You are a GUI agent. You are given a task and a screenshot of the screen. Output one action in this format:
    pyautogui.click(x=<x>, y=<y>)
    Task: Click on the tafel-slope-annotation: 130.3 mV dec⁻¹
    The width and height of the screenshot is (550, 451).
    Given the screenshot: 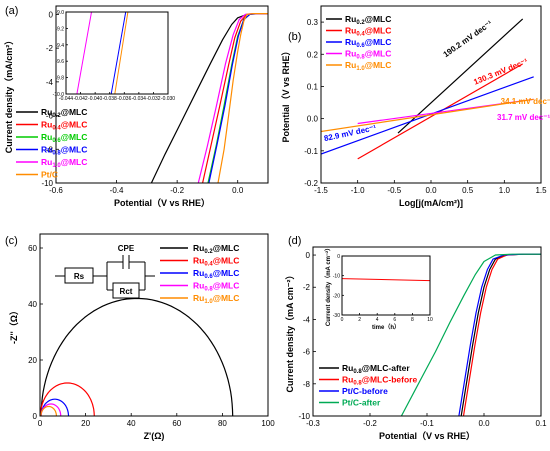 What is the action you would take?
    pyautogui.click(x=500, y=72)
    